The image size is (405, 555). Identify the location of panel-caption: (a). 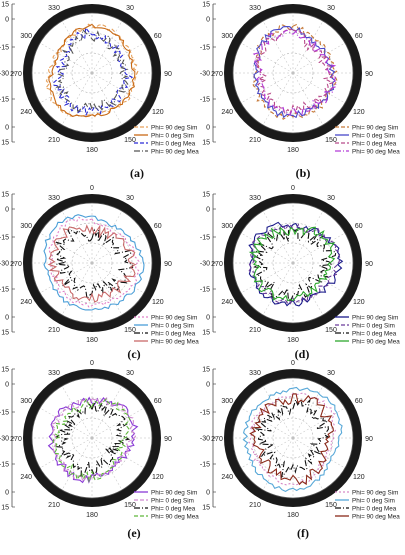
(137, 173).